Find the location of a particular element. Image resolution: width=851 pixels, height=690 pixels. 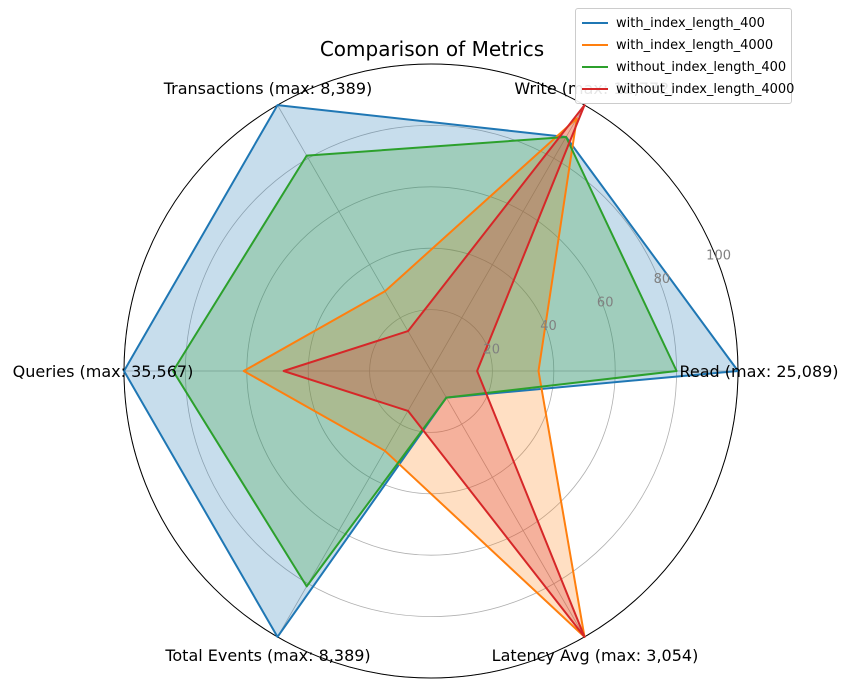

grid-circle is located at coordinates (431, 371).